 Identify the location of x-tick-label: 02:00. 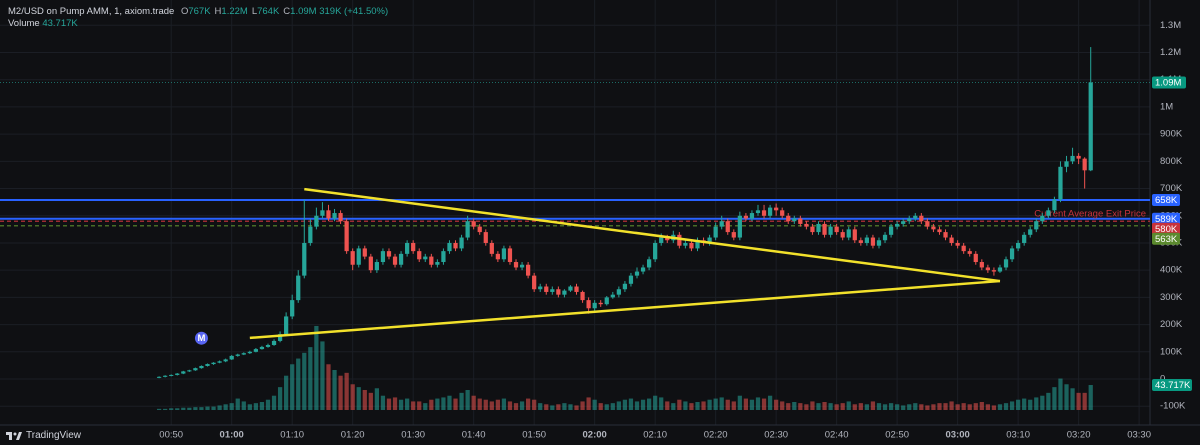
(595, 435).